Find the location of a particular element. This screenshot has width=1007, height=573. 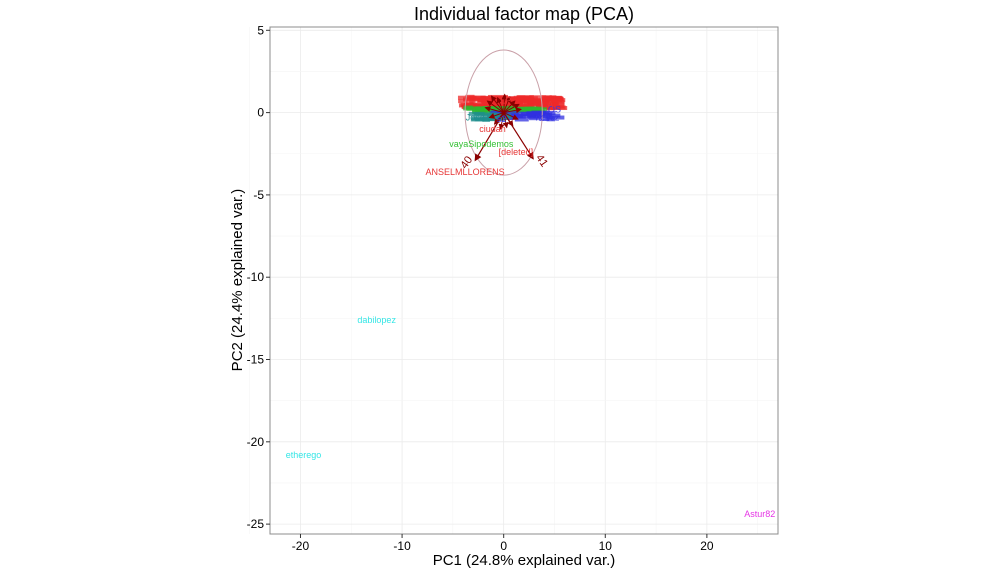

point-label: nchez is located at coordinates (547, 118).